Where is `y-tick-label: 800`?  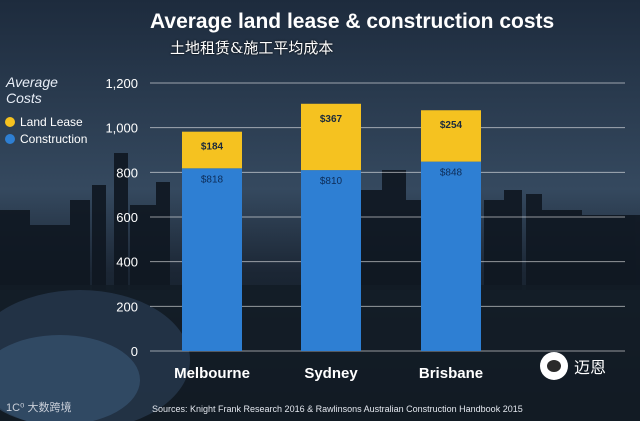 y-tick-label: 800 is located at coordinates (127, 172).